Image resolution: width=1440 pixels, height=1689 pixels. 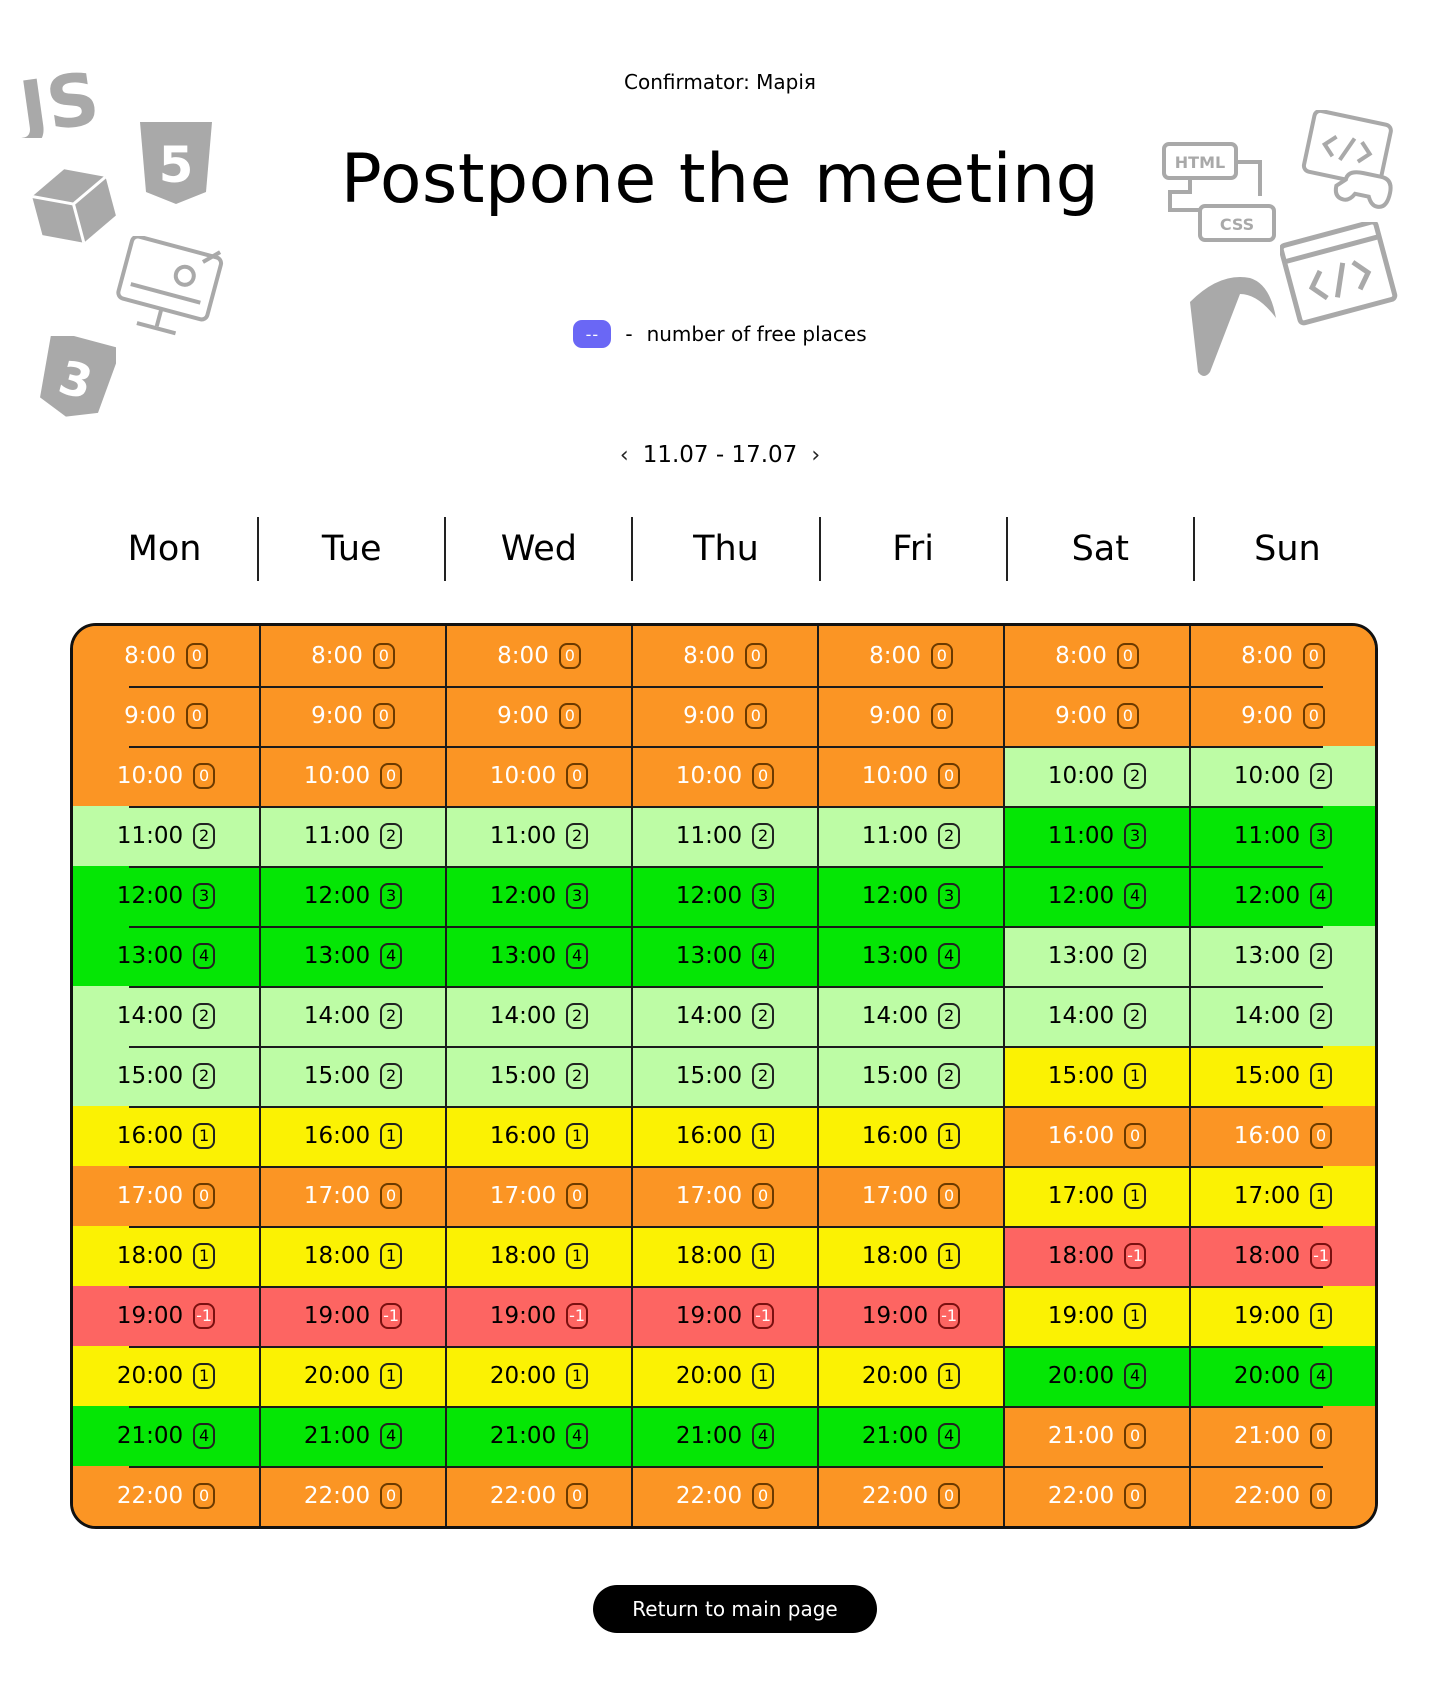 What do you see at coordinates (352, 1016) in the screenshot?
I see `time-slot-tue: 14:00 2` at bounding box center [352, 1016].